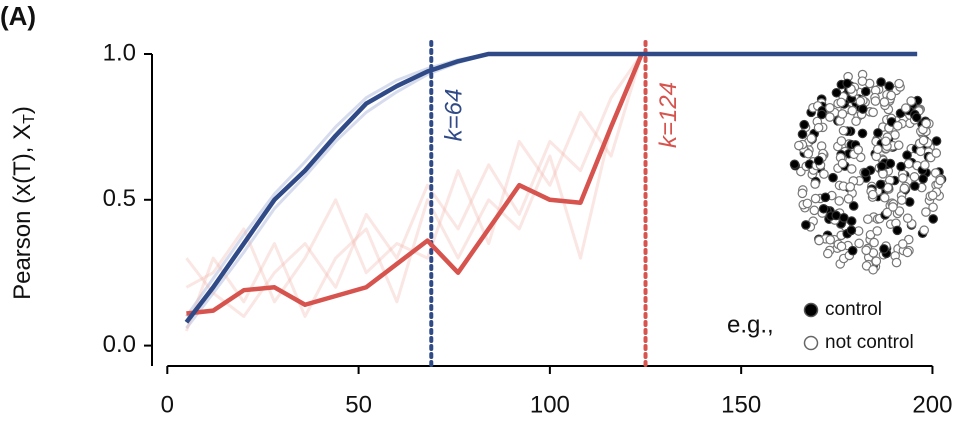  What do you see at coordinates (932, 404) in the screenshot?
I see `x-tick-label: 200` at bounding box center [932, 404].